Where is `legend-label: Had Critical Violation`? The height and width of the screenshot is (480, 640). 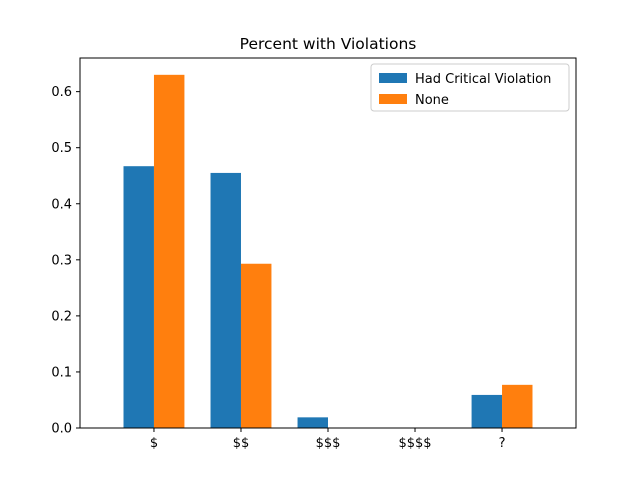 legend-label: Had Critical Violation is located at coordinates (483, 79).